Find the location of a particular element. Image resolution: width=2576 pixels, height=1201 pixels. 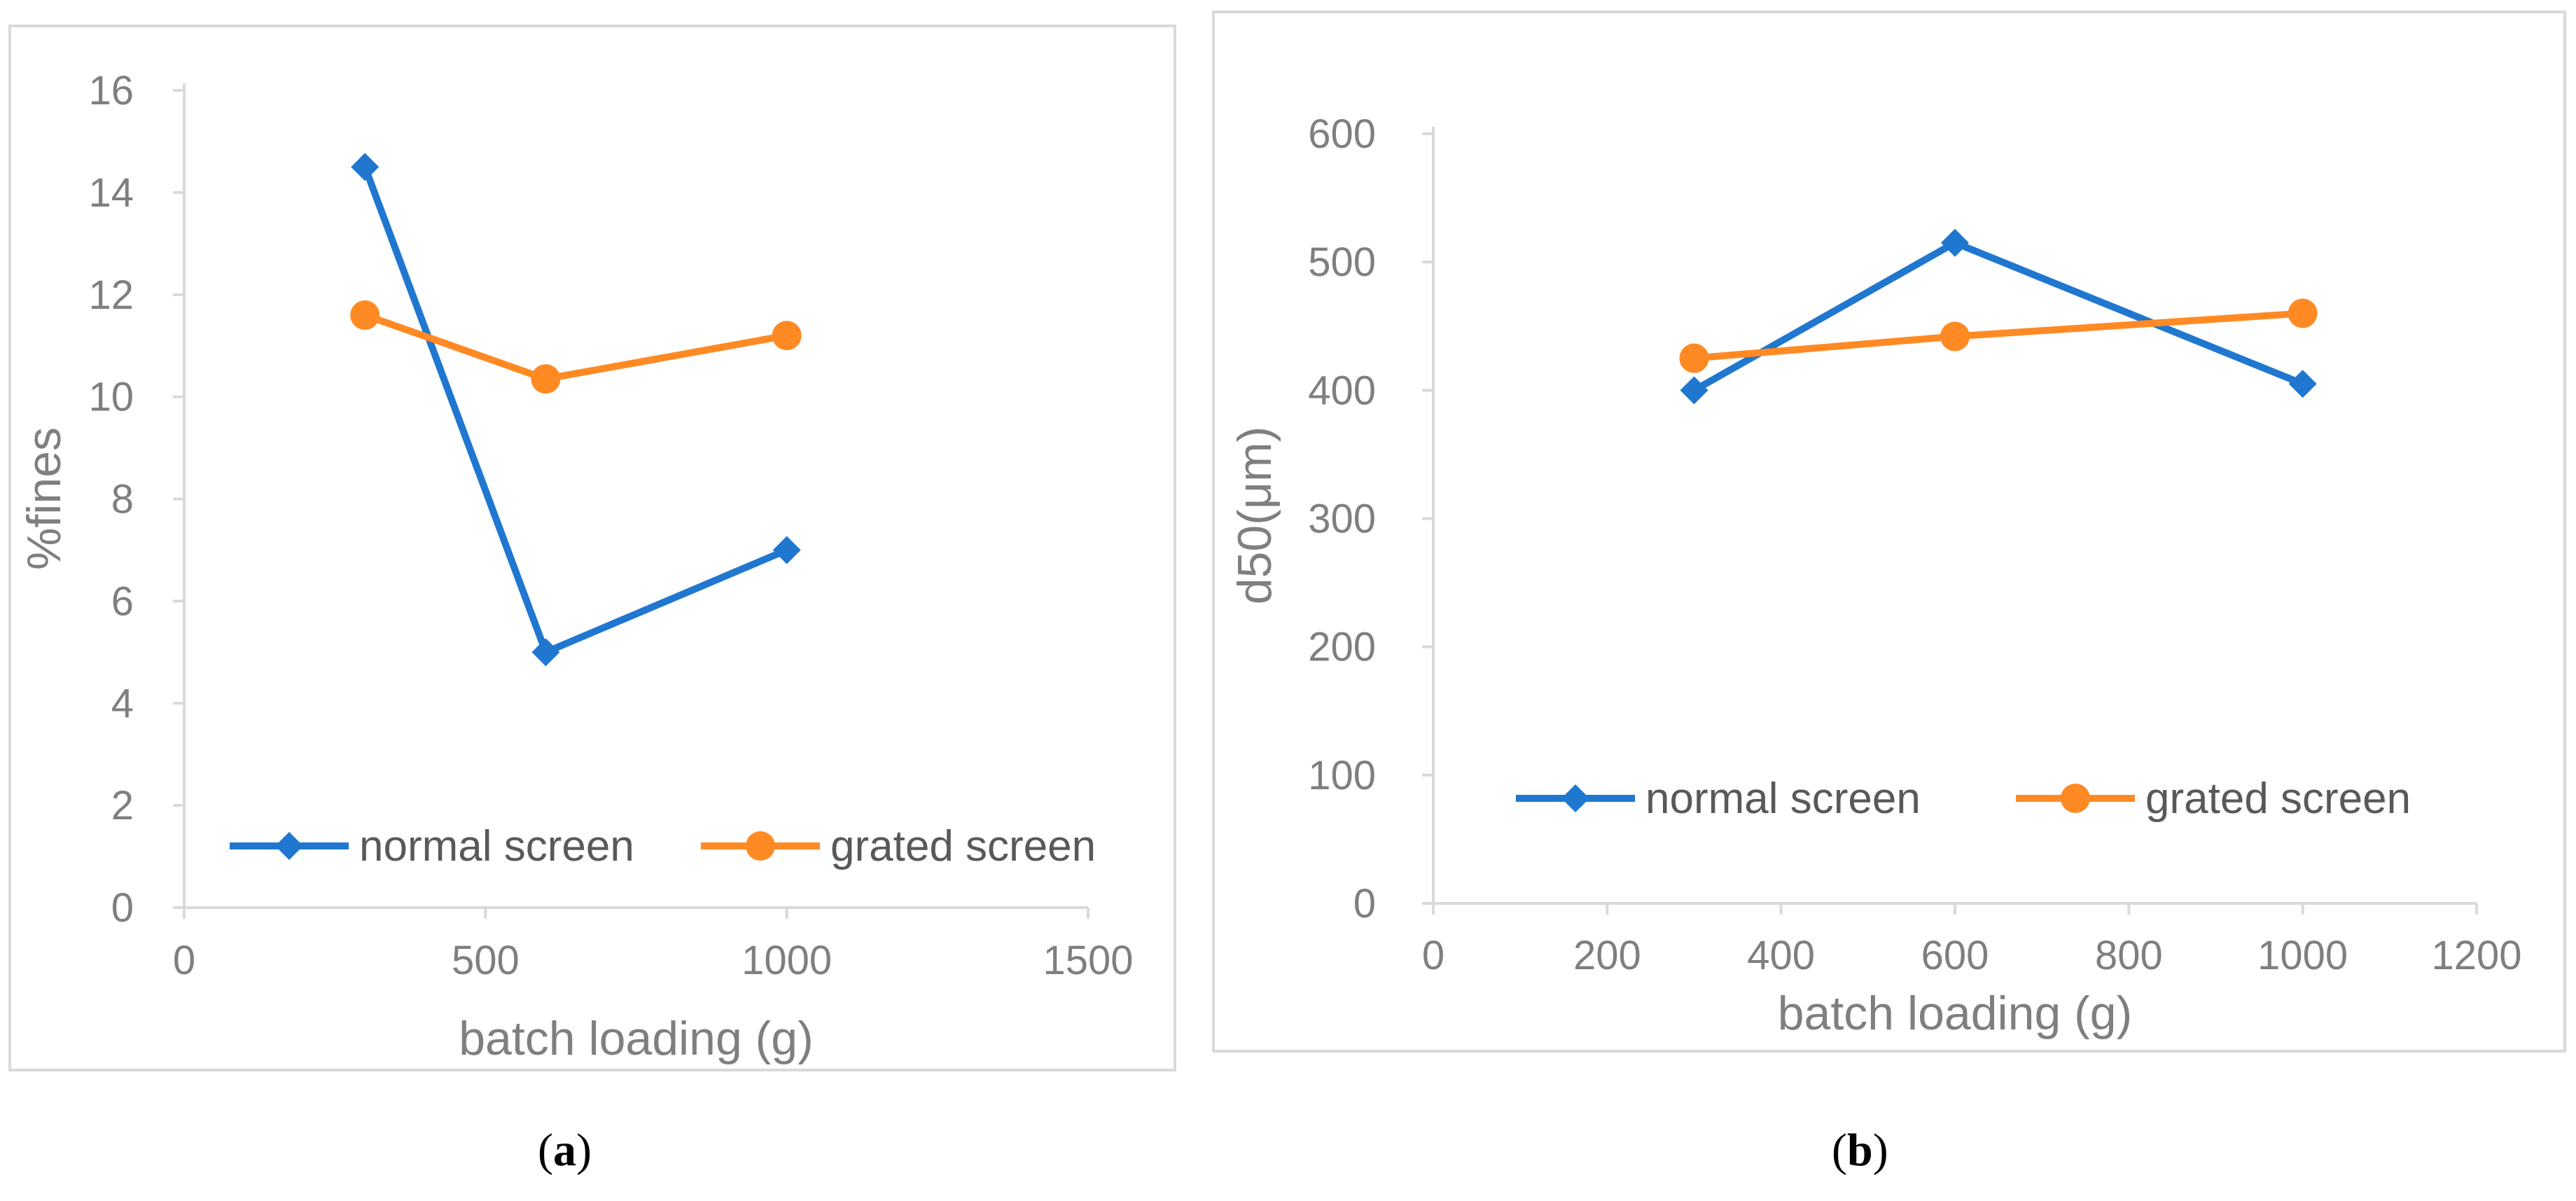

chart-a-x-tick-label: 1500 is located at coordinates (1088, 960).